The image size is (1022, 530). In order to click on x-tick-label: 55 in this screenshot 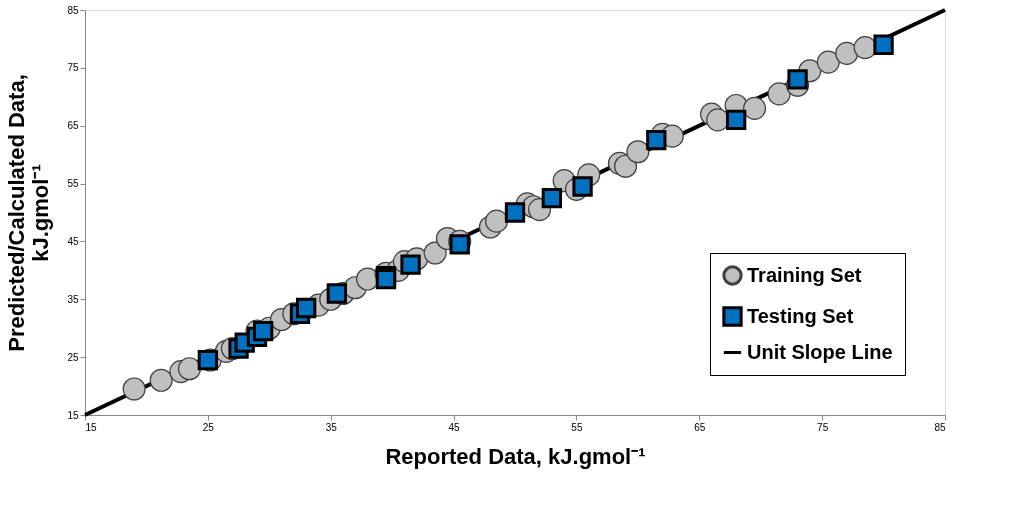, I will do `click(577, 427)`.